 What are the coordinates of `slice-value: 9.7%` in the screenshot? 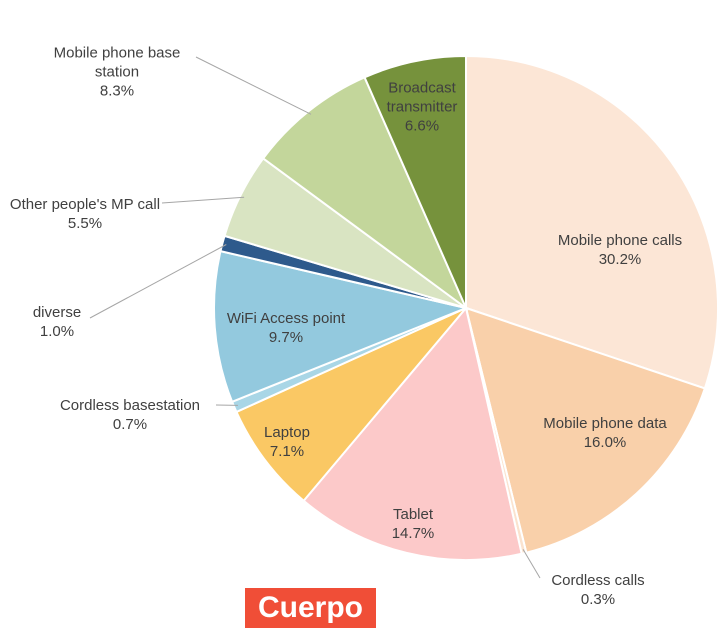 It's located at (286, 337).